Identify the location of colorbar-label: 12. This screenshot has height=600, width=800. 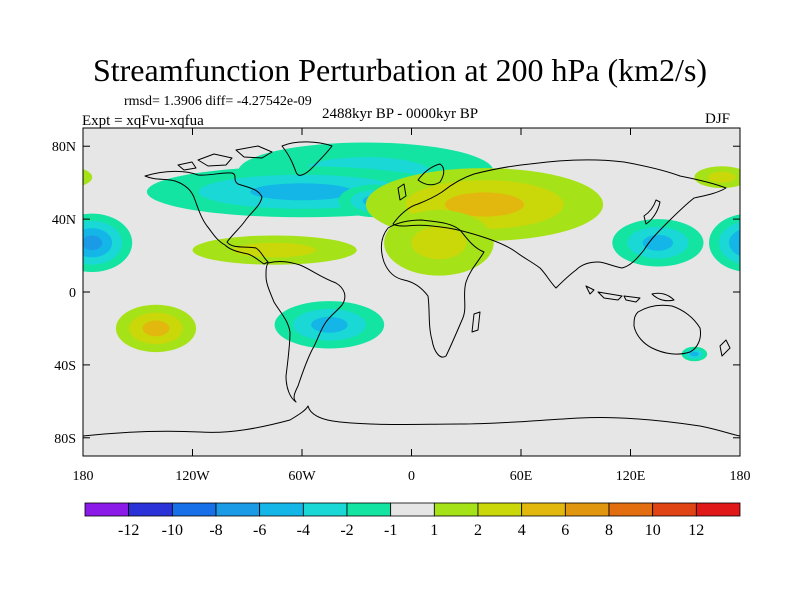
(696, 530).